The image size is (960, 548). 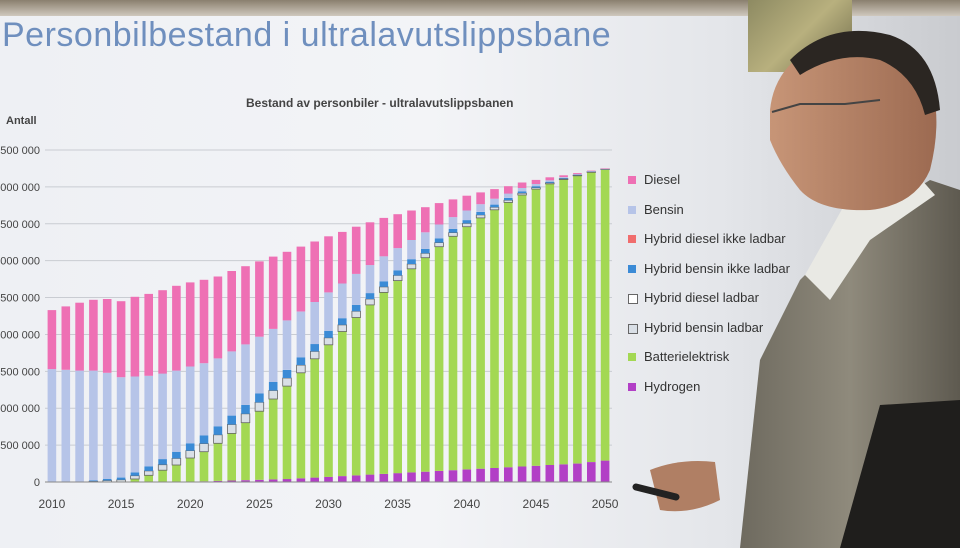 I want to click on y-tick-label: 1 500 000, so click(x=20, y=372).